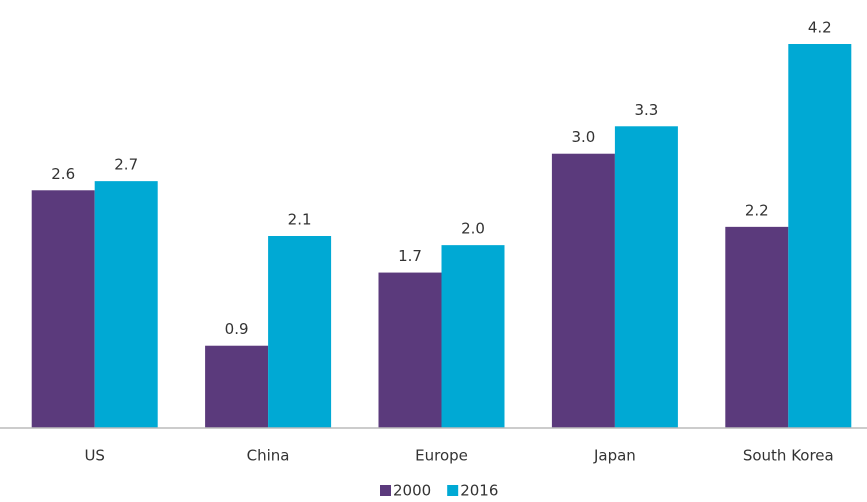  What do you see at coordinates (63, 174) in the screenshot?
I see `data-label: 2.6` at bounding box center [63, 174].